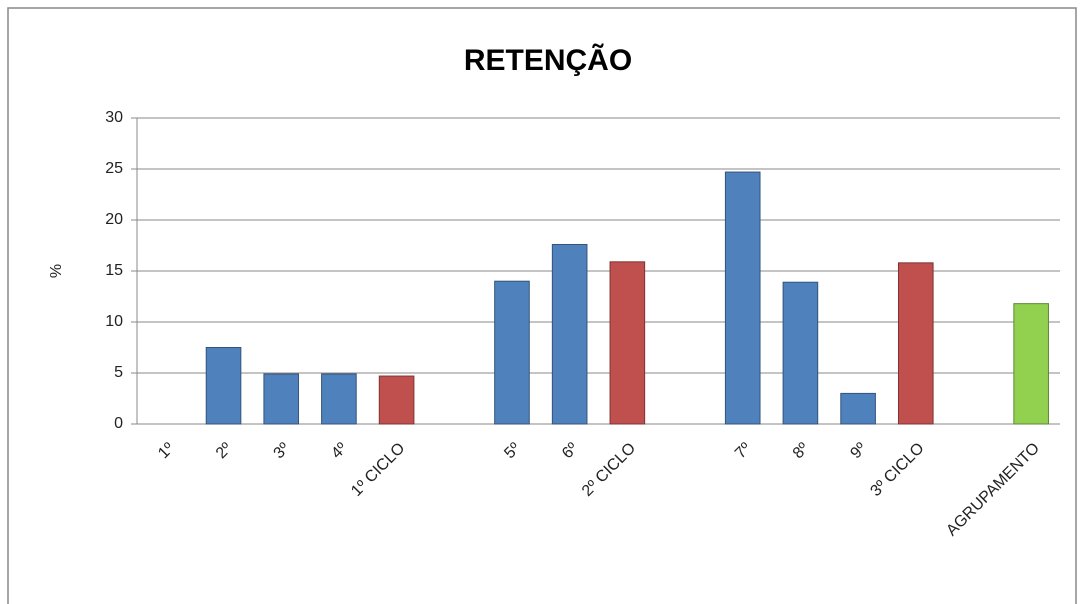  Describe the element at coordinates (114, 219) in the screenshot. I see `y-tick-label: 20` at that location.